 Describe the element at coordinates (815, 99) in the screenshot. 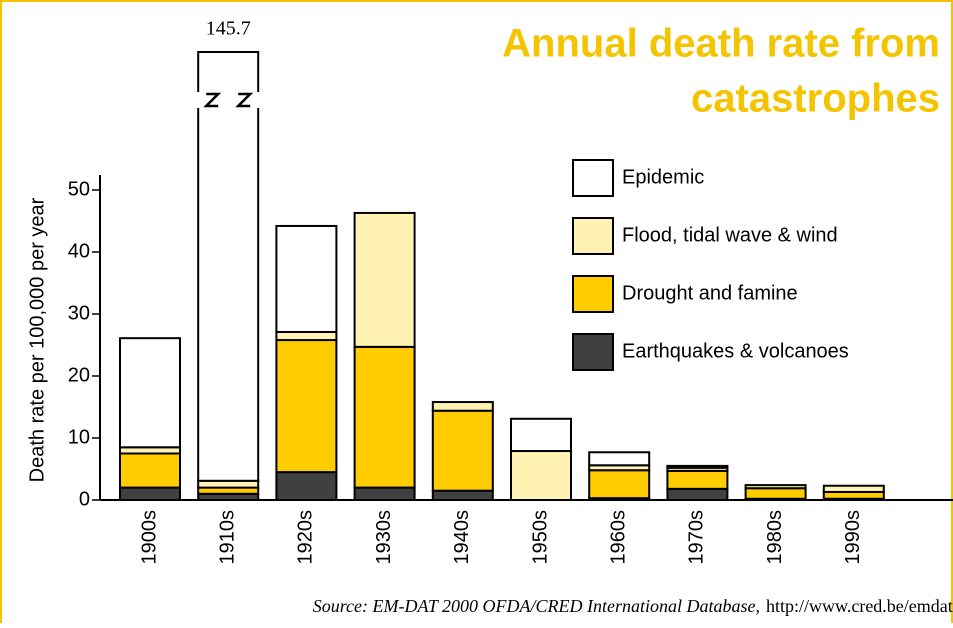

I see `chart-title: catastrophes` at that location.